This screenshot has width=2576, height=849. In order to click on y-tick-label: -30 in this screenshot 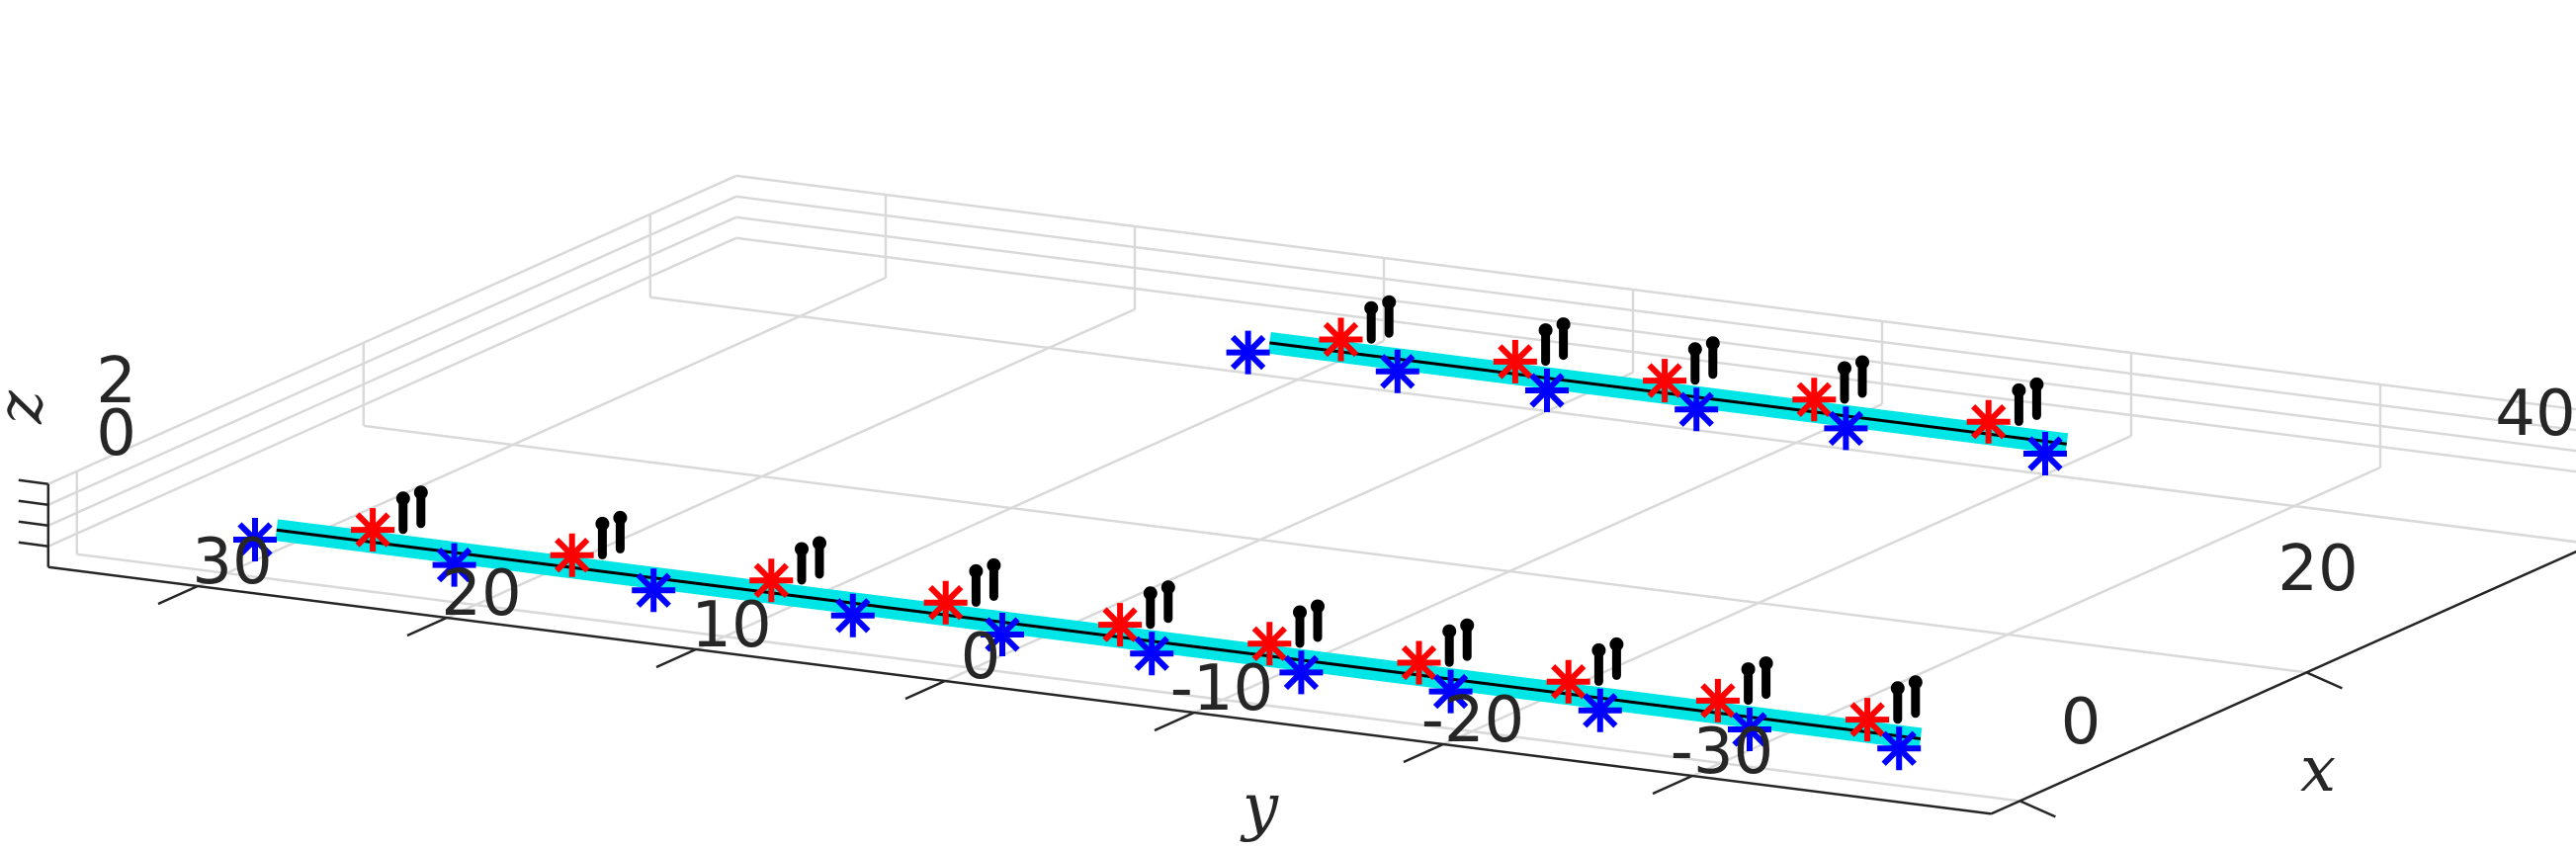, I will do `click(1722, 752)`.